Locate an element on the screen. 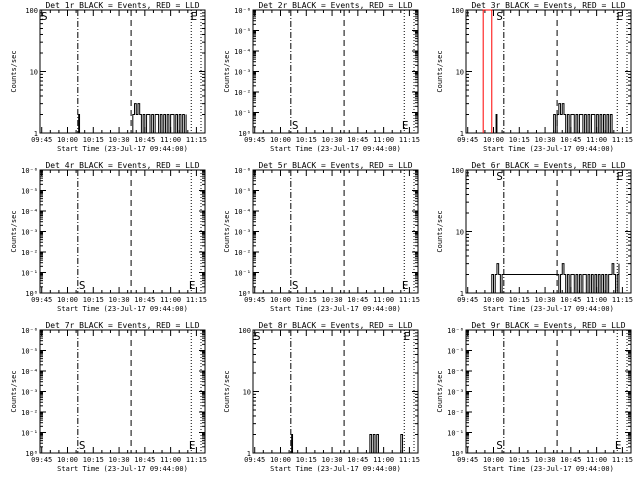 The height and width of the screenshot is (480, 640). chart-title: Det 1r BLACK = Events, RED = LLD is located at coordinates (122, 5).